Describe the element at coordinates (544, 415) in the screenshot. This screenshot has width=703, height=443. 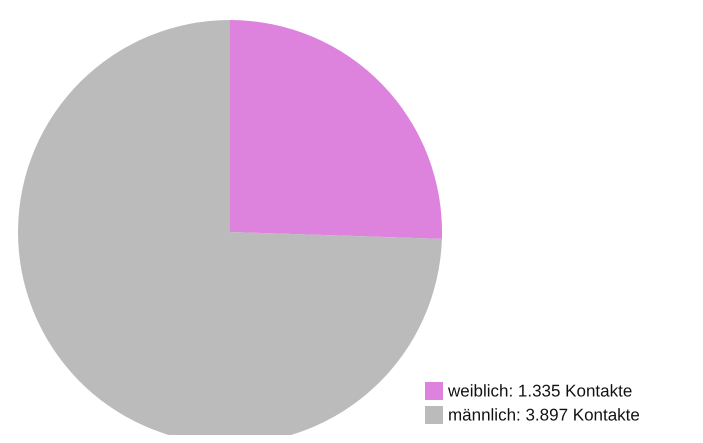
I see `legend-label: männlich: 3.897 Kontakte` at that location.